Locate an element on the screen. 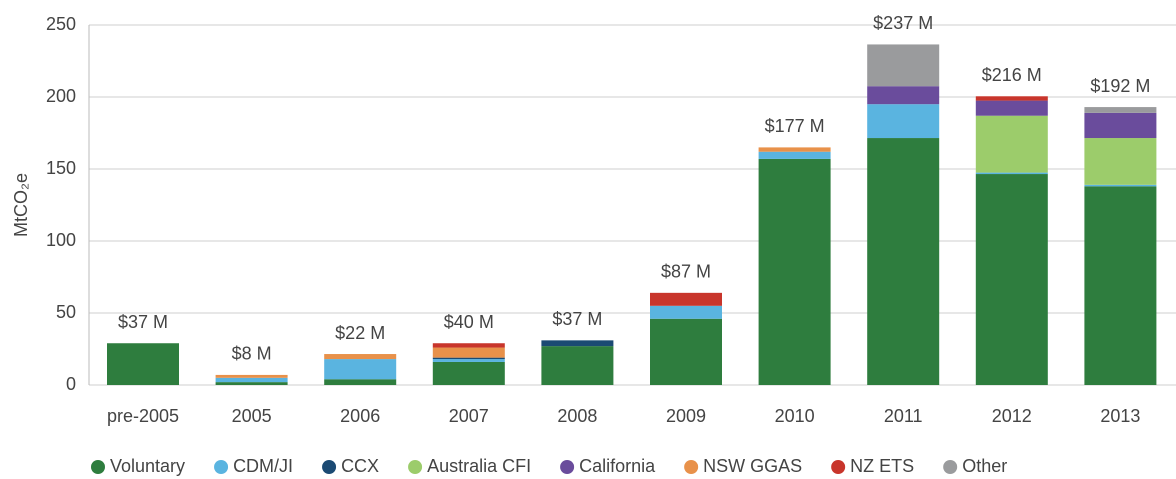 This screenshot has width=1176, height=479. y-tick-label: 200 is located at coordinates (61, 96).